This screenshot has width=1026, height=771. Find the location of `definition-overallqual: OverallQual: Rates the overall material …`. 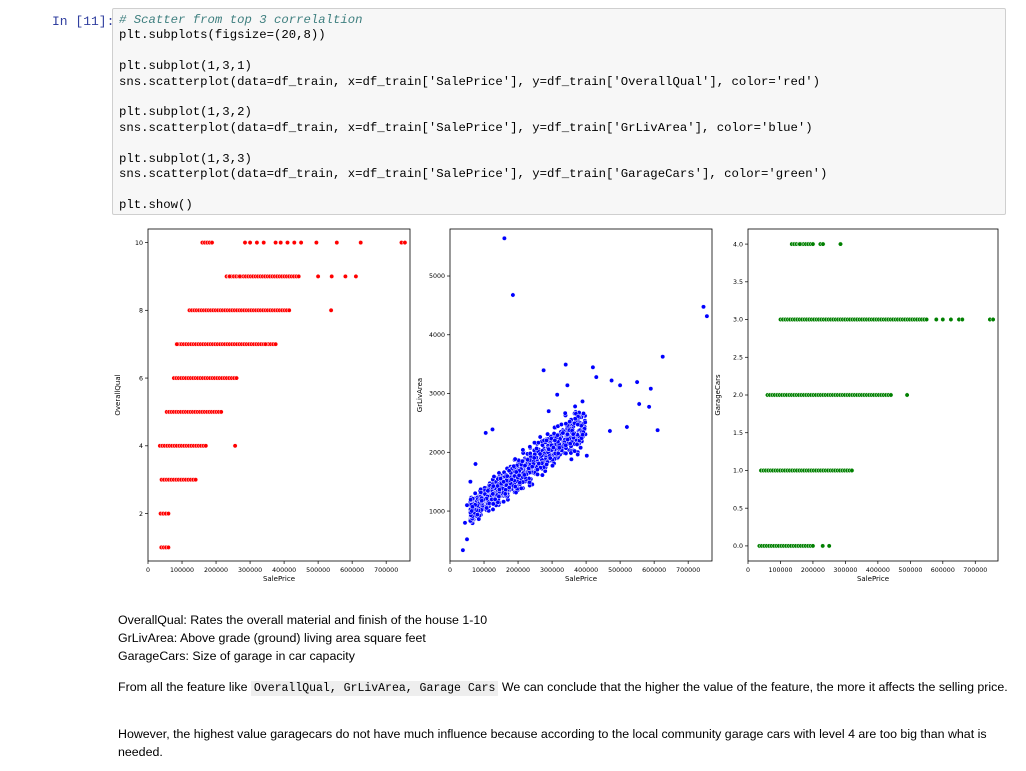

definition-overallqual: OverallQual: Rates the overall material … is located at coordinates (303, 620).